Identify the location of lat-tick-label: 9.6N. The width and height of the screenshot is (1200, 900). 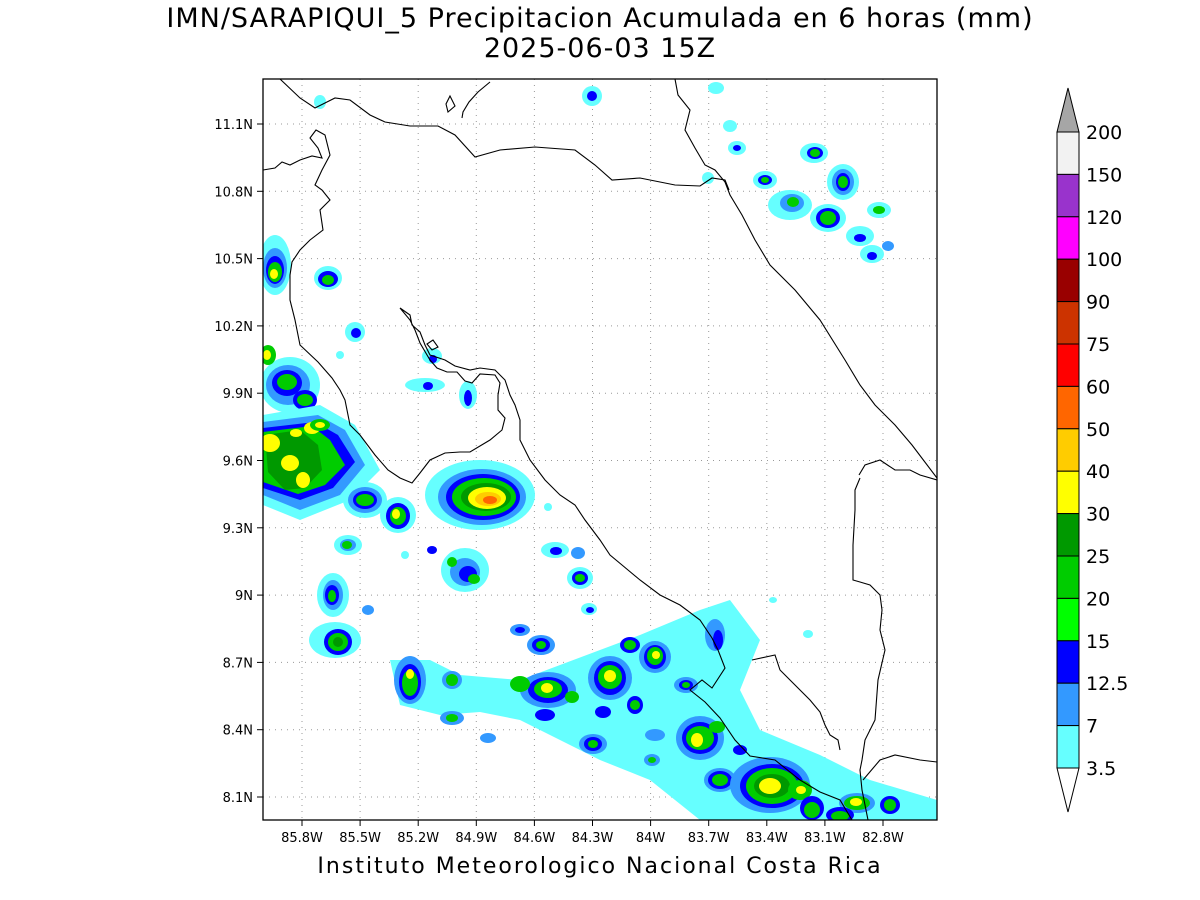
(238, 462).